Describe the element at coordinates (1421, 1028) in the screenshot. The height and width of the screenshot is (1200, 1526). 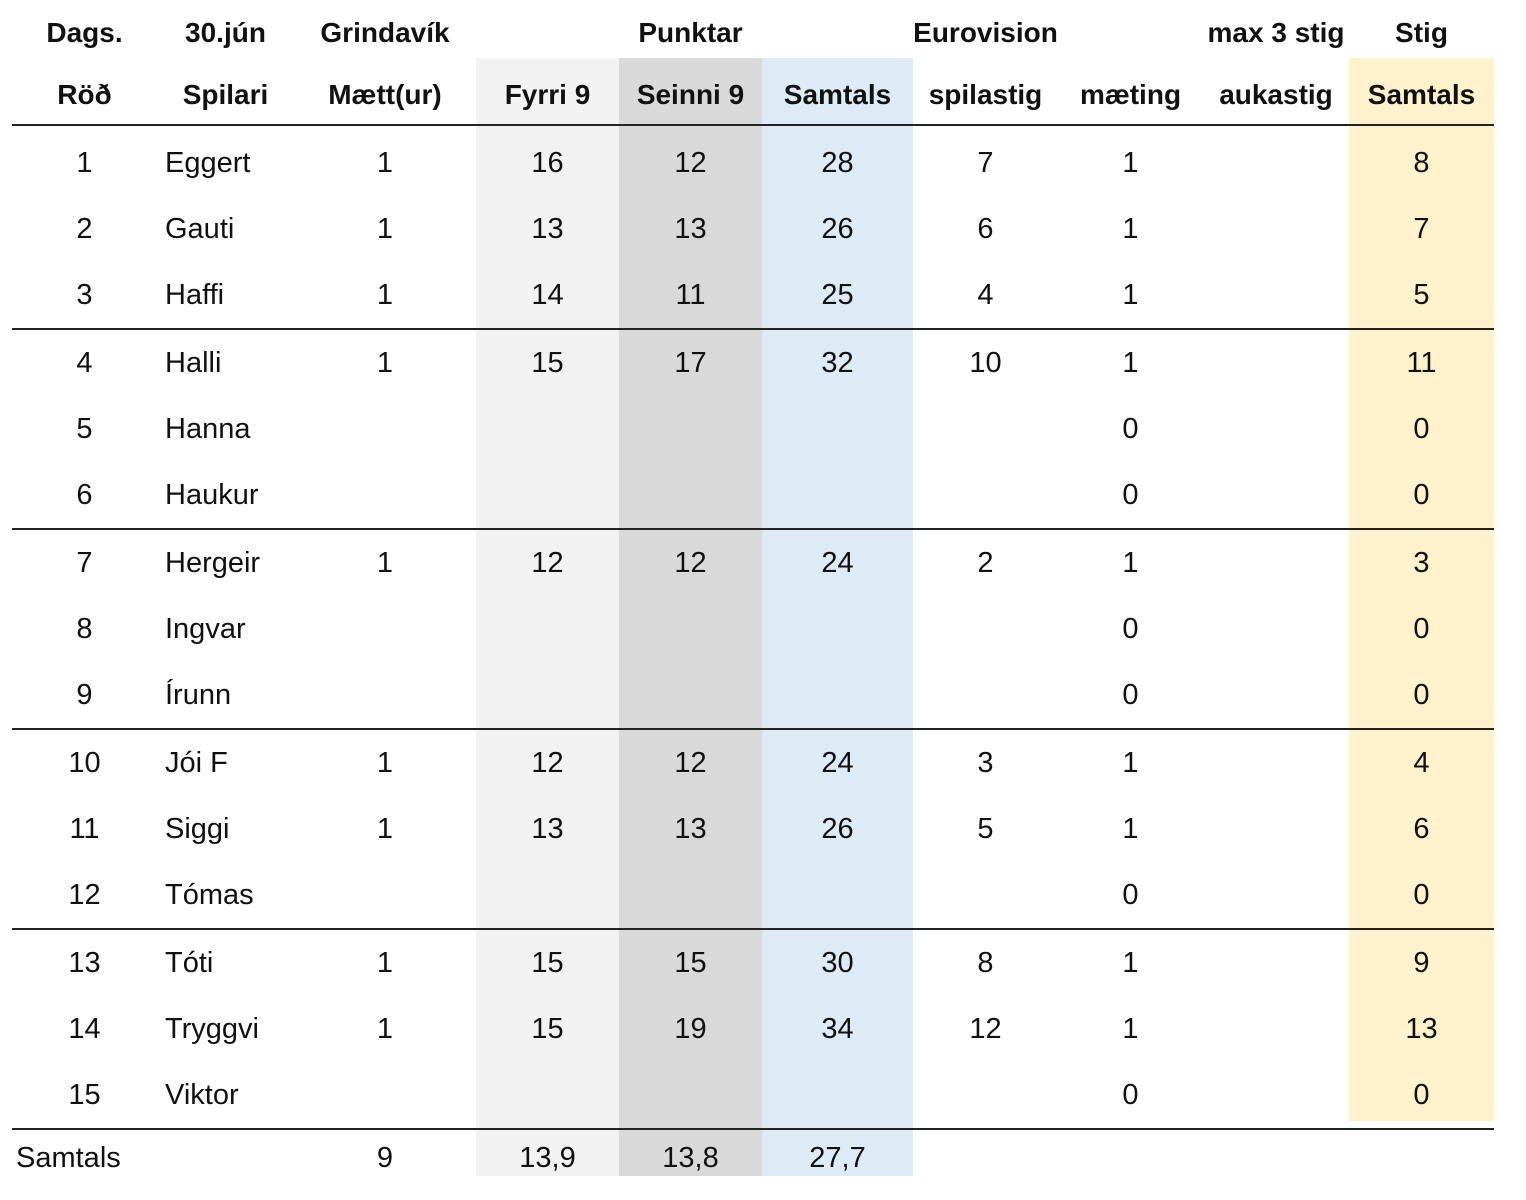
I see `cell-stig-samtals: 13` at that location.